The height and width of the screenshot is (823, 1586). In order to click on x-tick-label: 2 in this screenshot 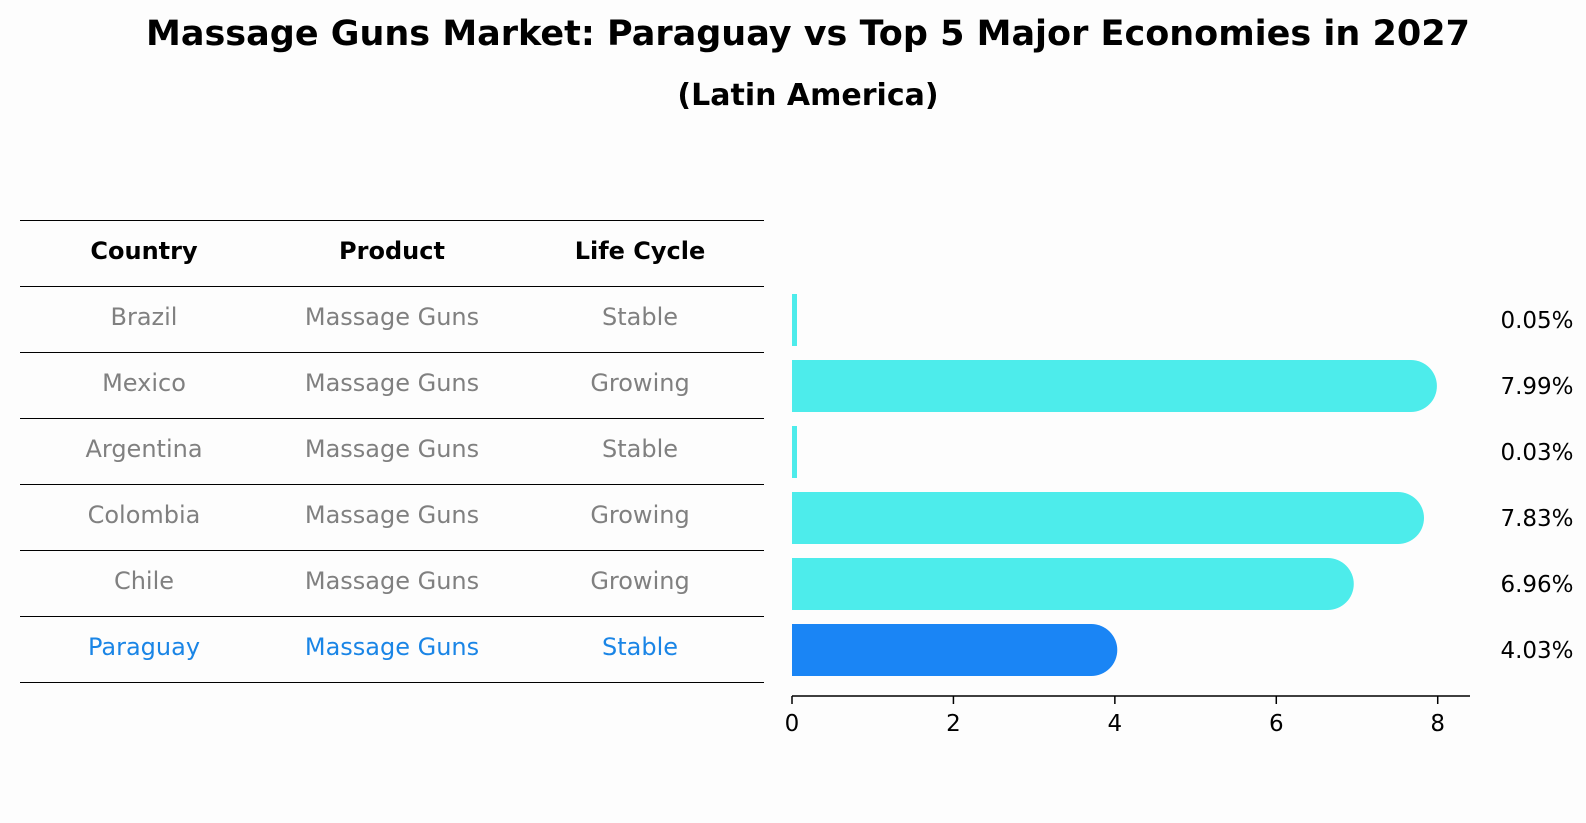, I will do `click(953, 724)`.